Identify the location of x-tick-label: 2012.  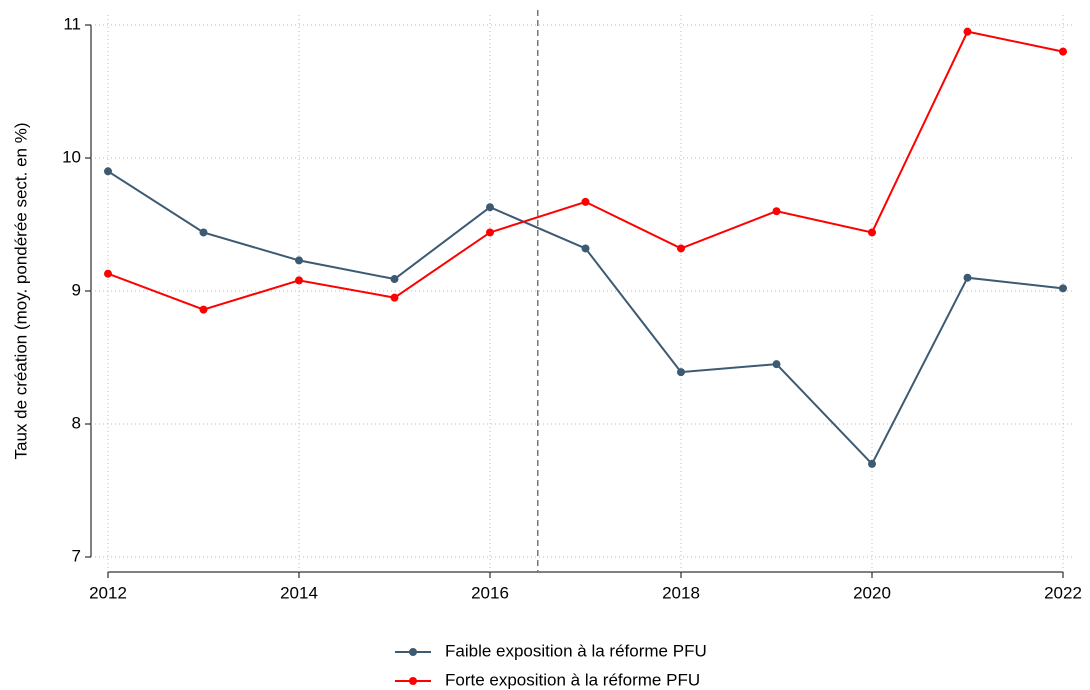
(108, 592).